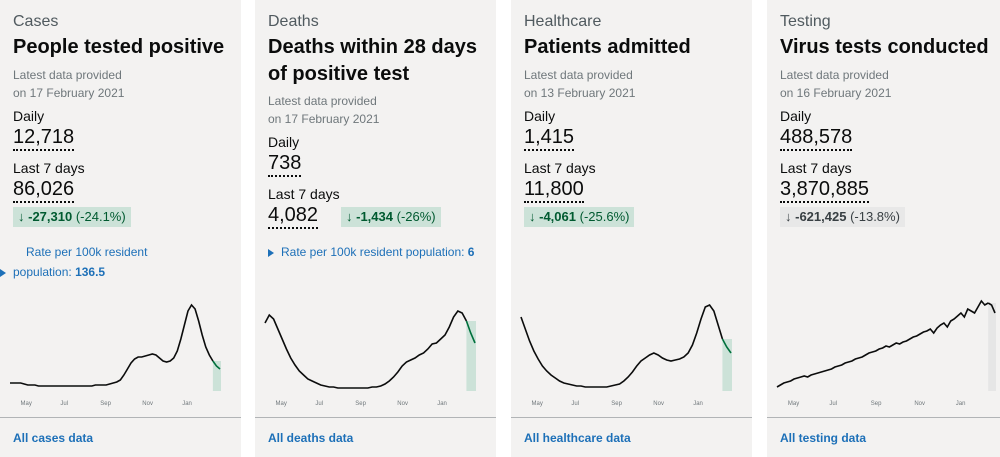 The width and height of the screenshot is (1000, 457). I want to click on change-value: -621,425, so click(821, 216).